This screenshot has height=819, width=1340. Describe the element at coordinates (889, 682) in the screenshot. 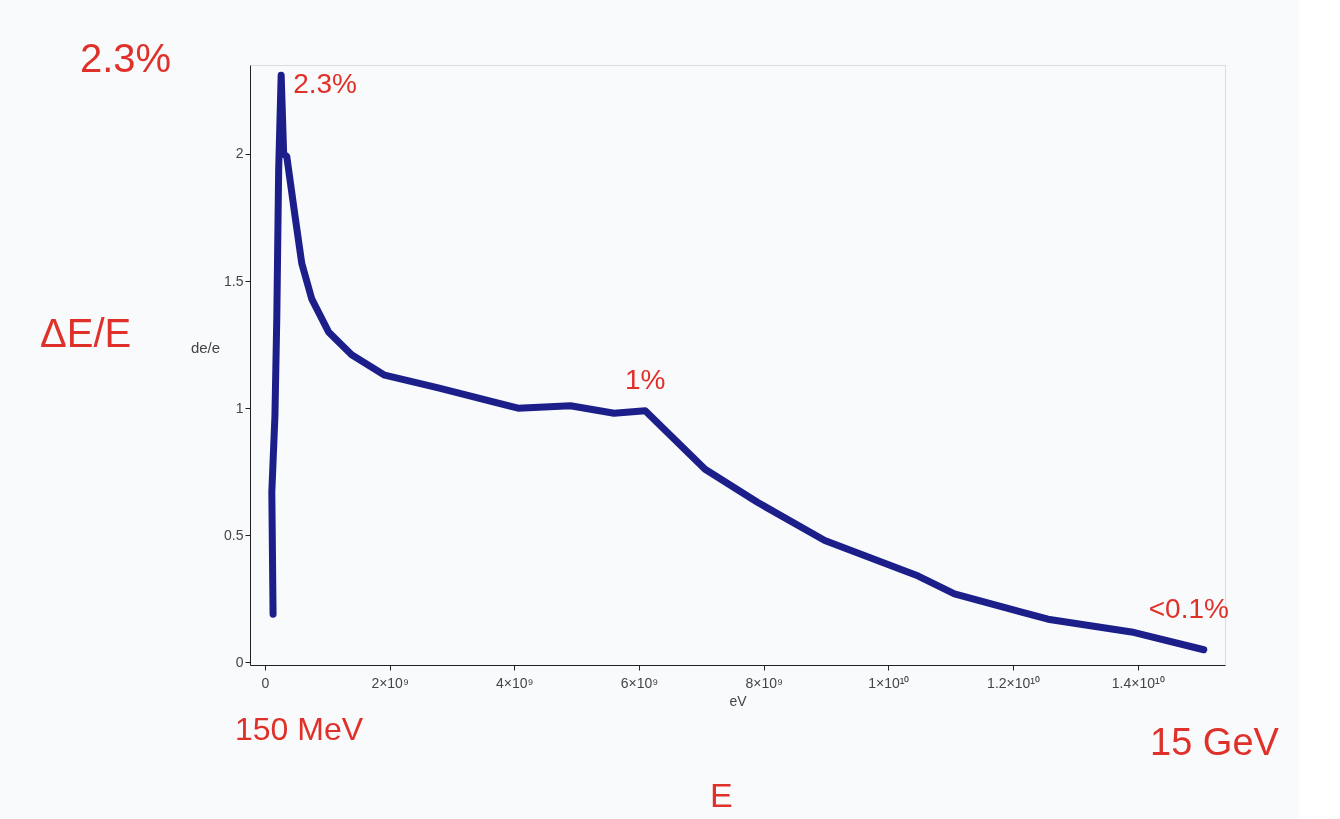

I see `x-tick-label: 1×10¹⁰` at that location.